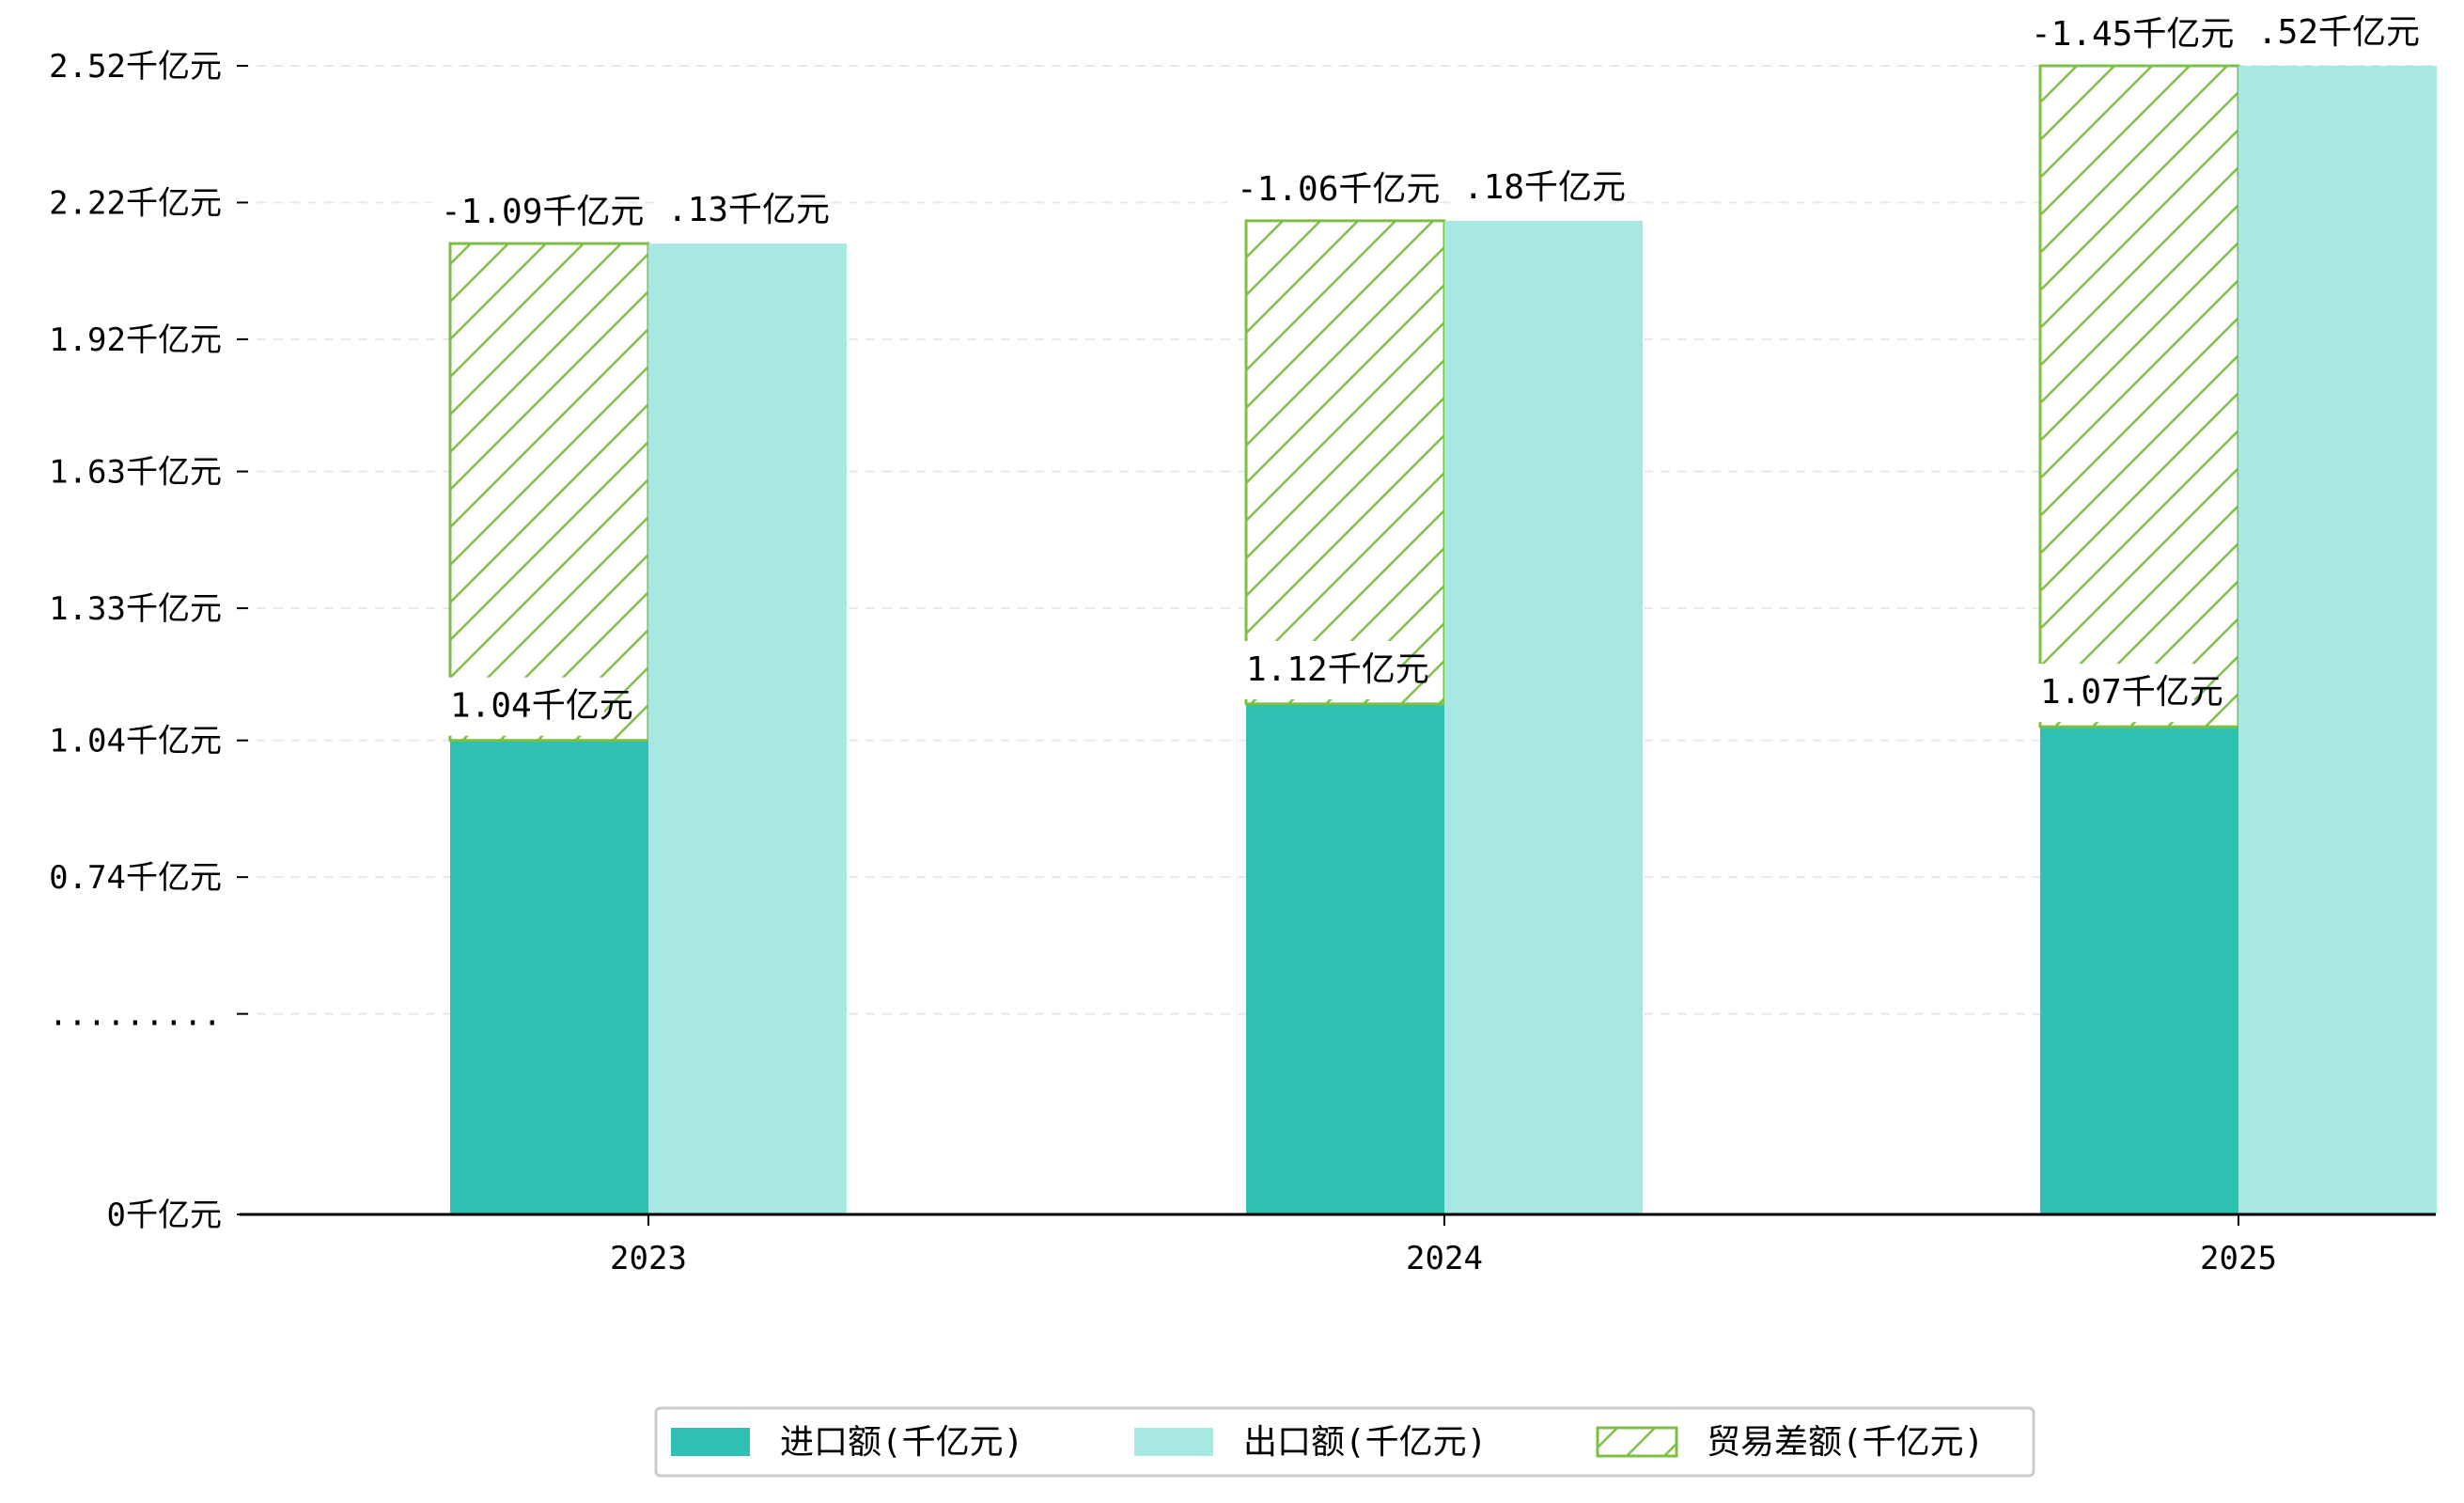 The width and height of the screenshot is (2464, 1503). I want to click on balance-label-group: -1.09千亿元, so click(537, 213).